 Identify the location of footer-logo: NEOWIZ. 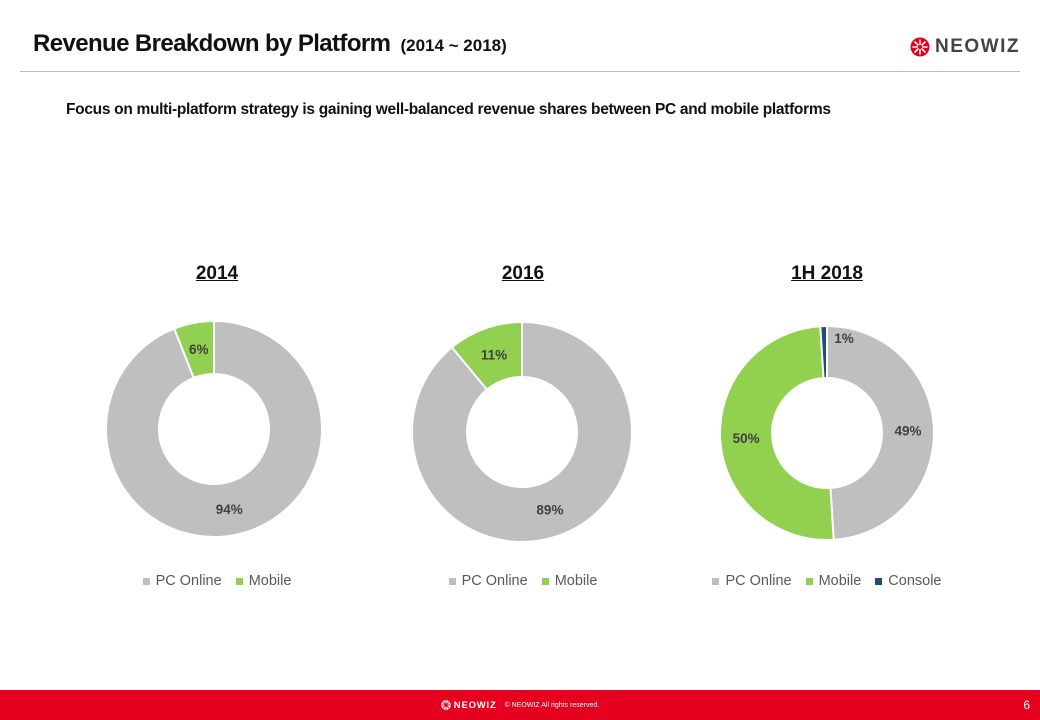
(469, 705).